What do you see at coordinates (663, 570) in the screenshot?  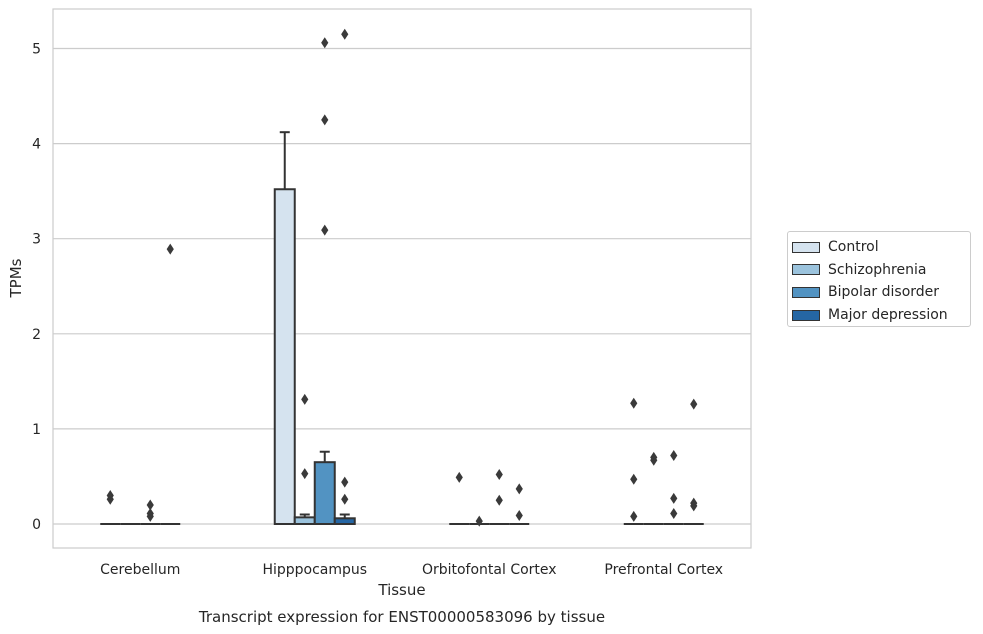 I see `x-tick-label: Prefrontal Cortex` at bounding box center [663, 570].